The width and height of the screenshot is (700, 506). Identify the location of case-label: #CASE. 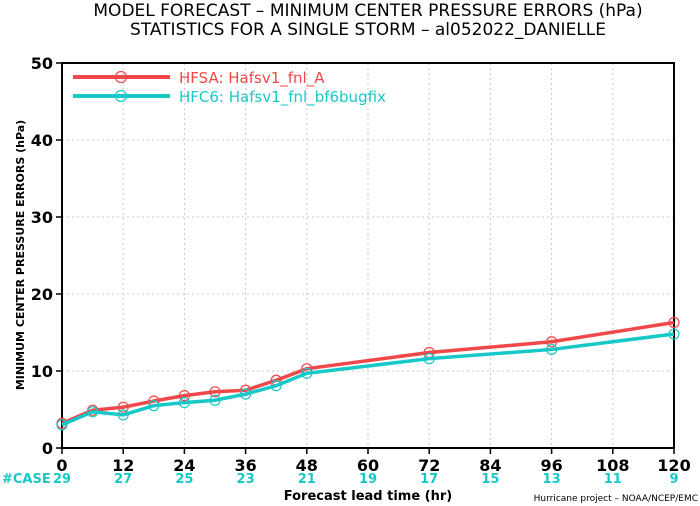
(26, 479).